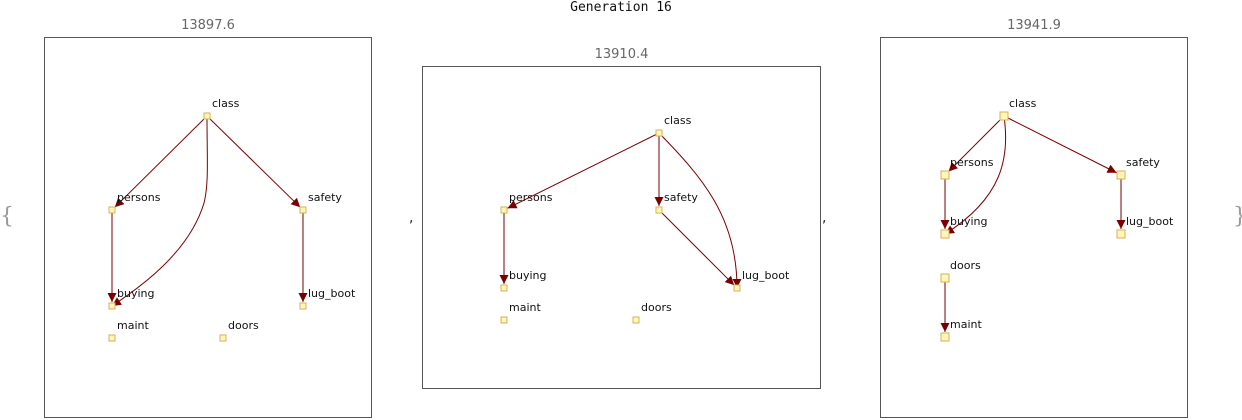 The width and height of the screenshot is (1242, 420). I want to click on panel-score: 13941.9, so click(1034, 25).